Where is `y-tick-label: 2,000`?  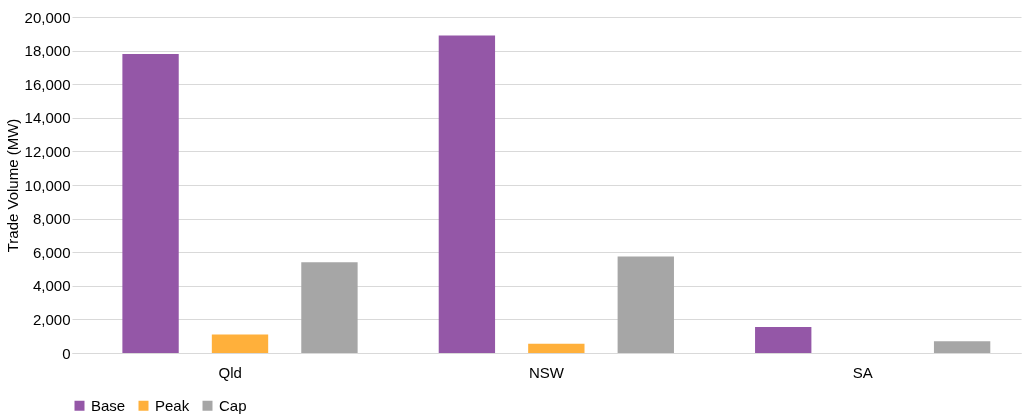 y-tick-label: 2,000 is located at coordinates (51, 319).